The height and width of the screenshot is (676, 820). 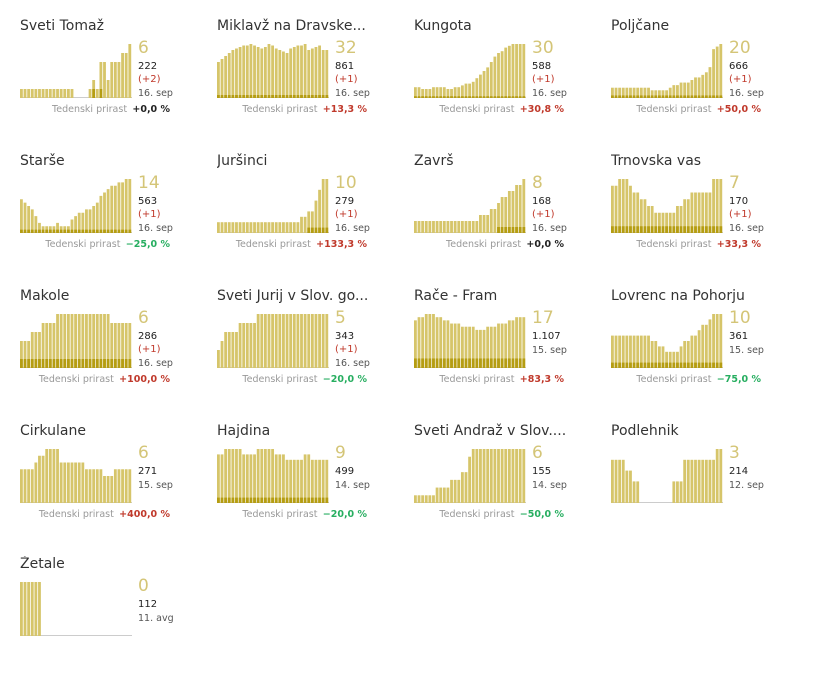 What do you see at coordinates (701, 483) in the screenshot?
I see `municipality-card: Podlehnik 3 214 12. sep` at bounding box center [701, 483].